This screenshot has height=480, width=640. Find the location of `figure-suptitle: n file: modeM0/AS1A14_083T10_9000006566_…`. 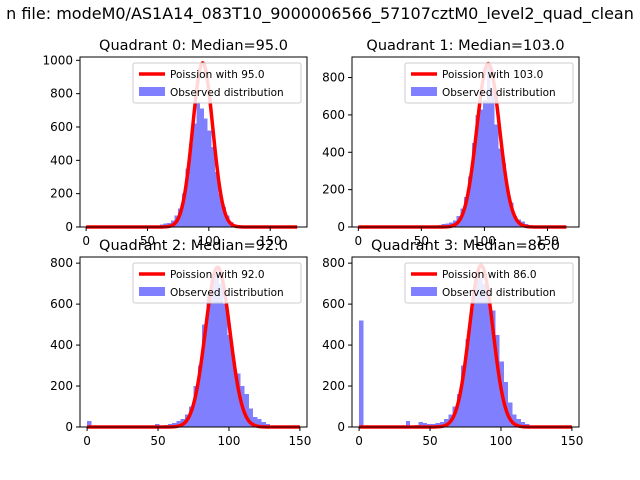

figure-suptitle: n file: modeM0/AS1A14_083T10_9000006566_… is located at coordinates (320, 13).